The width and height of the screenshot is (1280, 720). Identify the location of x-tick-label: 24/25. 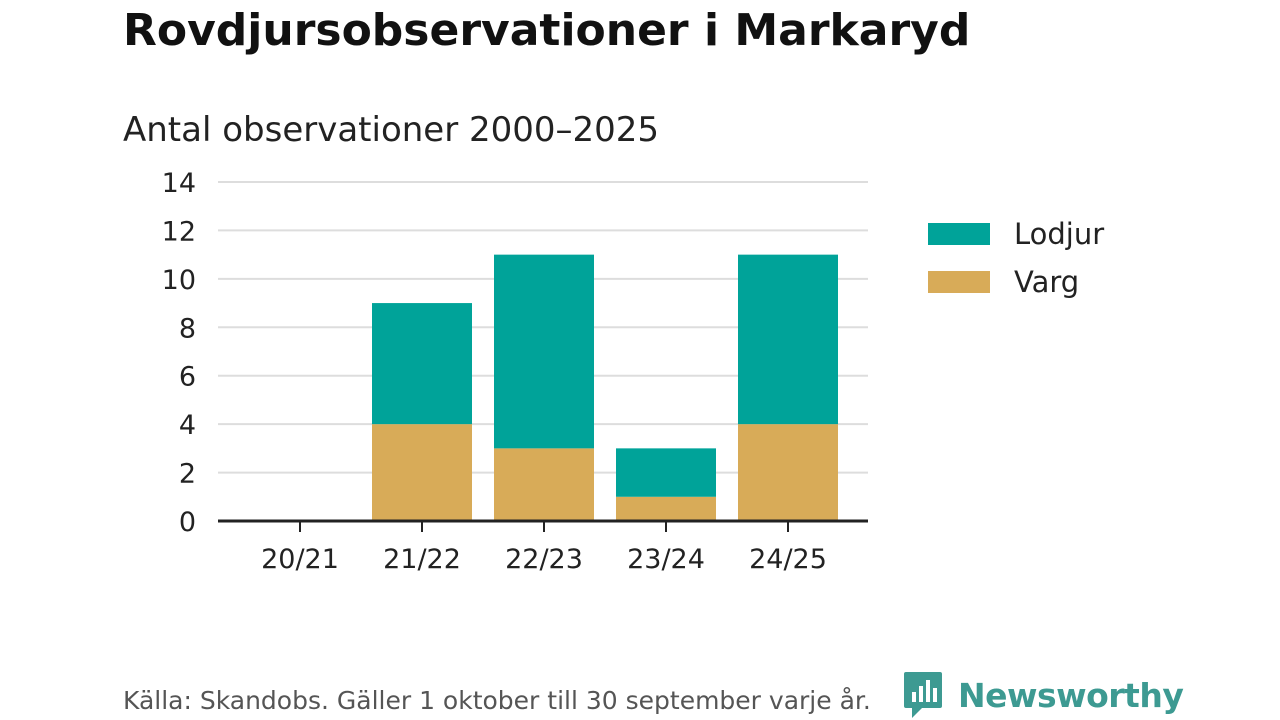
(788, 559).